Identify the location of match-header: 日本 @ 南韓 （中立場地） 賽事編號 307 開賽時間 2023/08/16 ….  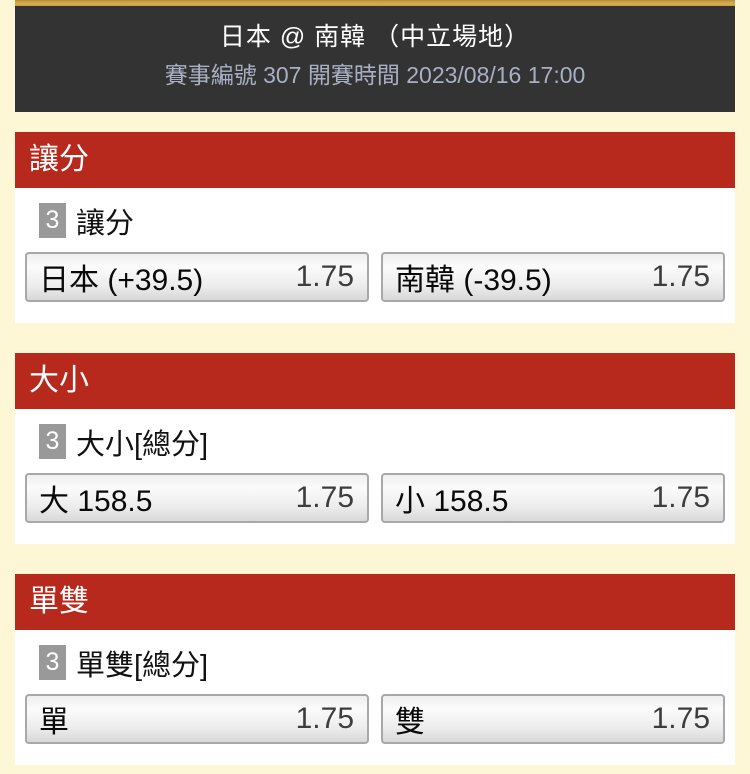
(375, 59).